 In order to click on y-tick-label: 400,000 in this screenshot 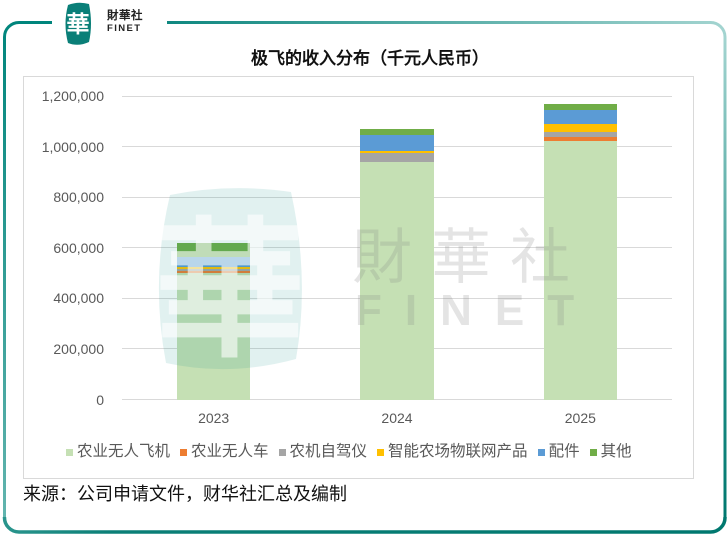, I will do `click(78, 298)`.